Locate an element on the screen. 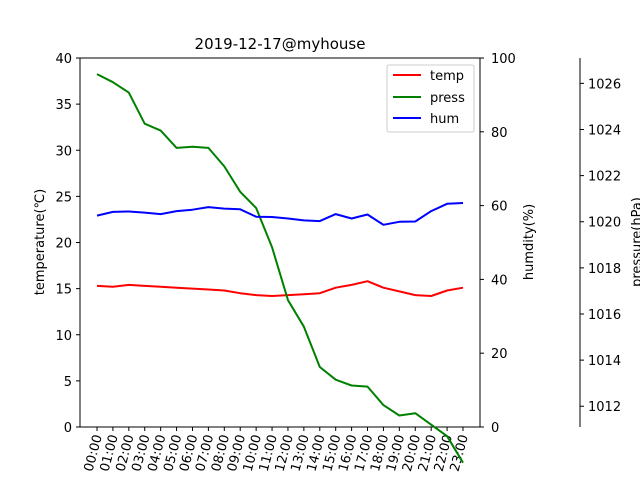 This screenshot has width=640, height=480. humidity-axis: 0 20 40 60 80 100 is located at coordinates (498, 244).